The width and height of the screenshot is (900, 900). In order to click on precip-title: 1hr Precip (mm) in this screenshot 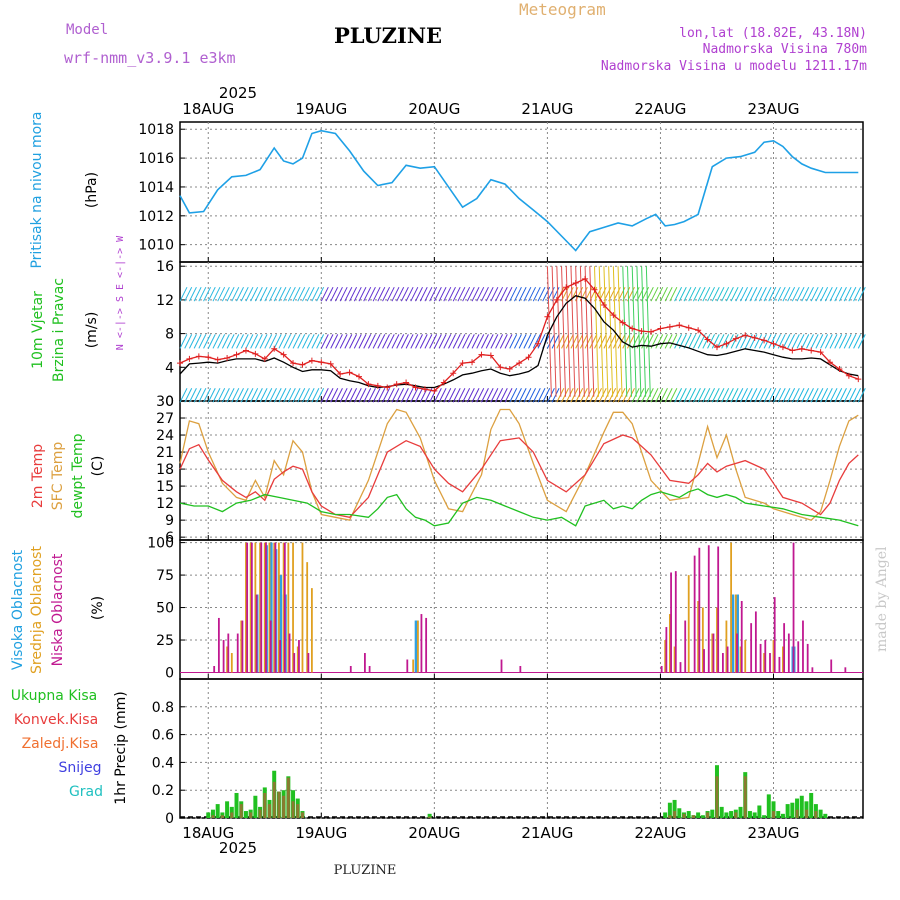, I will do `click(121, 747)`.